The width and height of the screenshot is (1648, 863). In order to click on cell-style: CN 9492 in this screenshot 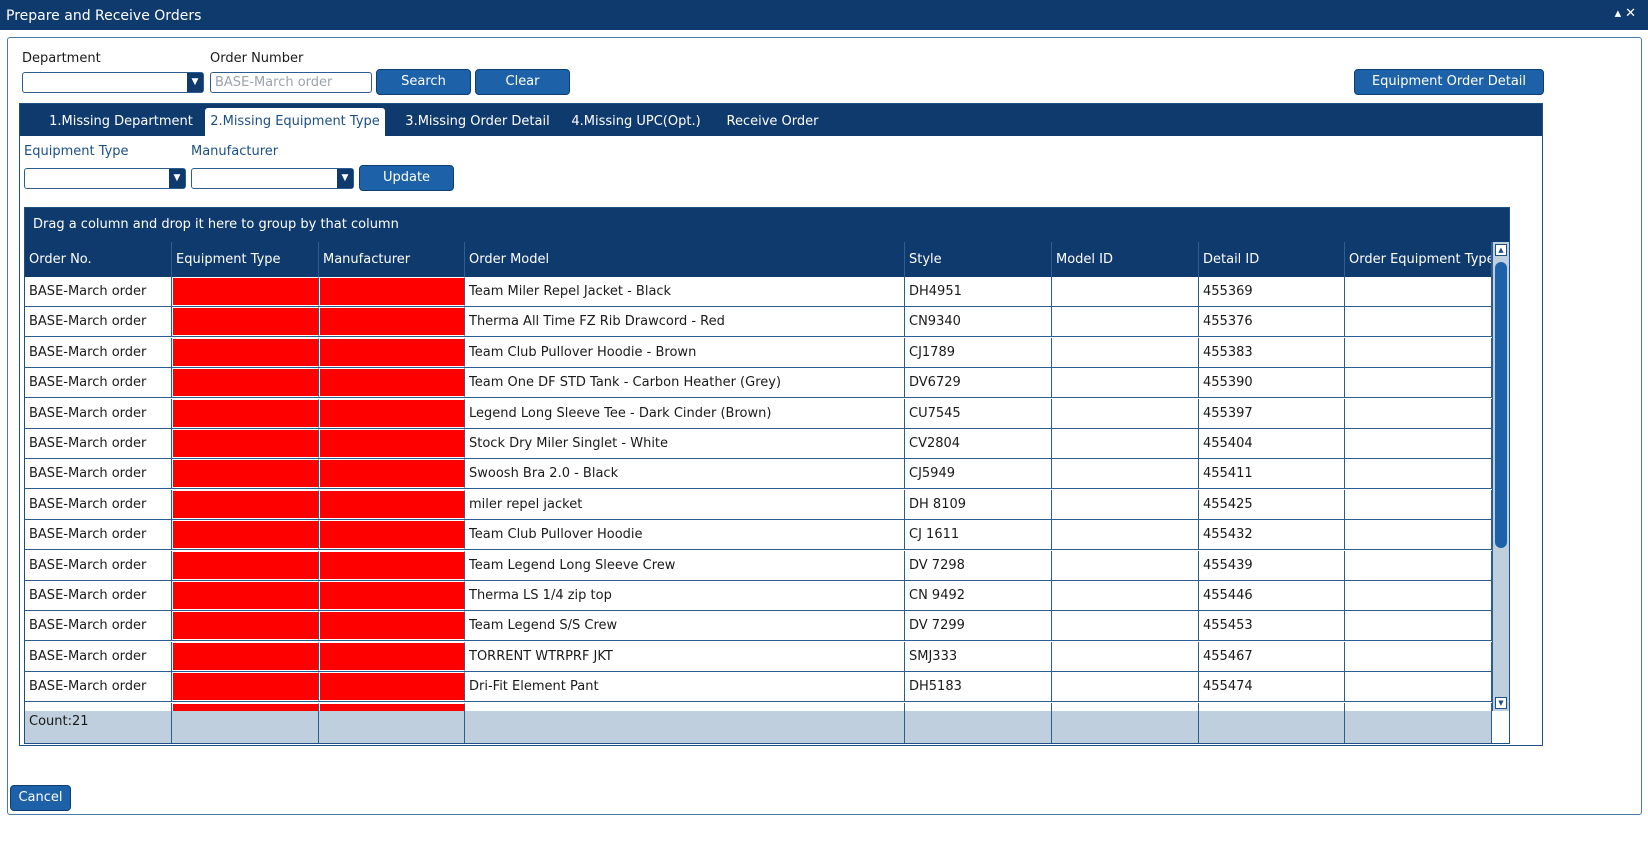, I will do `click(978, 595)`.